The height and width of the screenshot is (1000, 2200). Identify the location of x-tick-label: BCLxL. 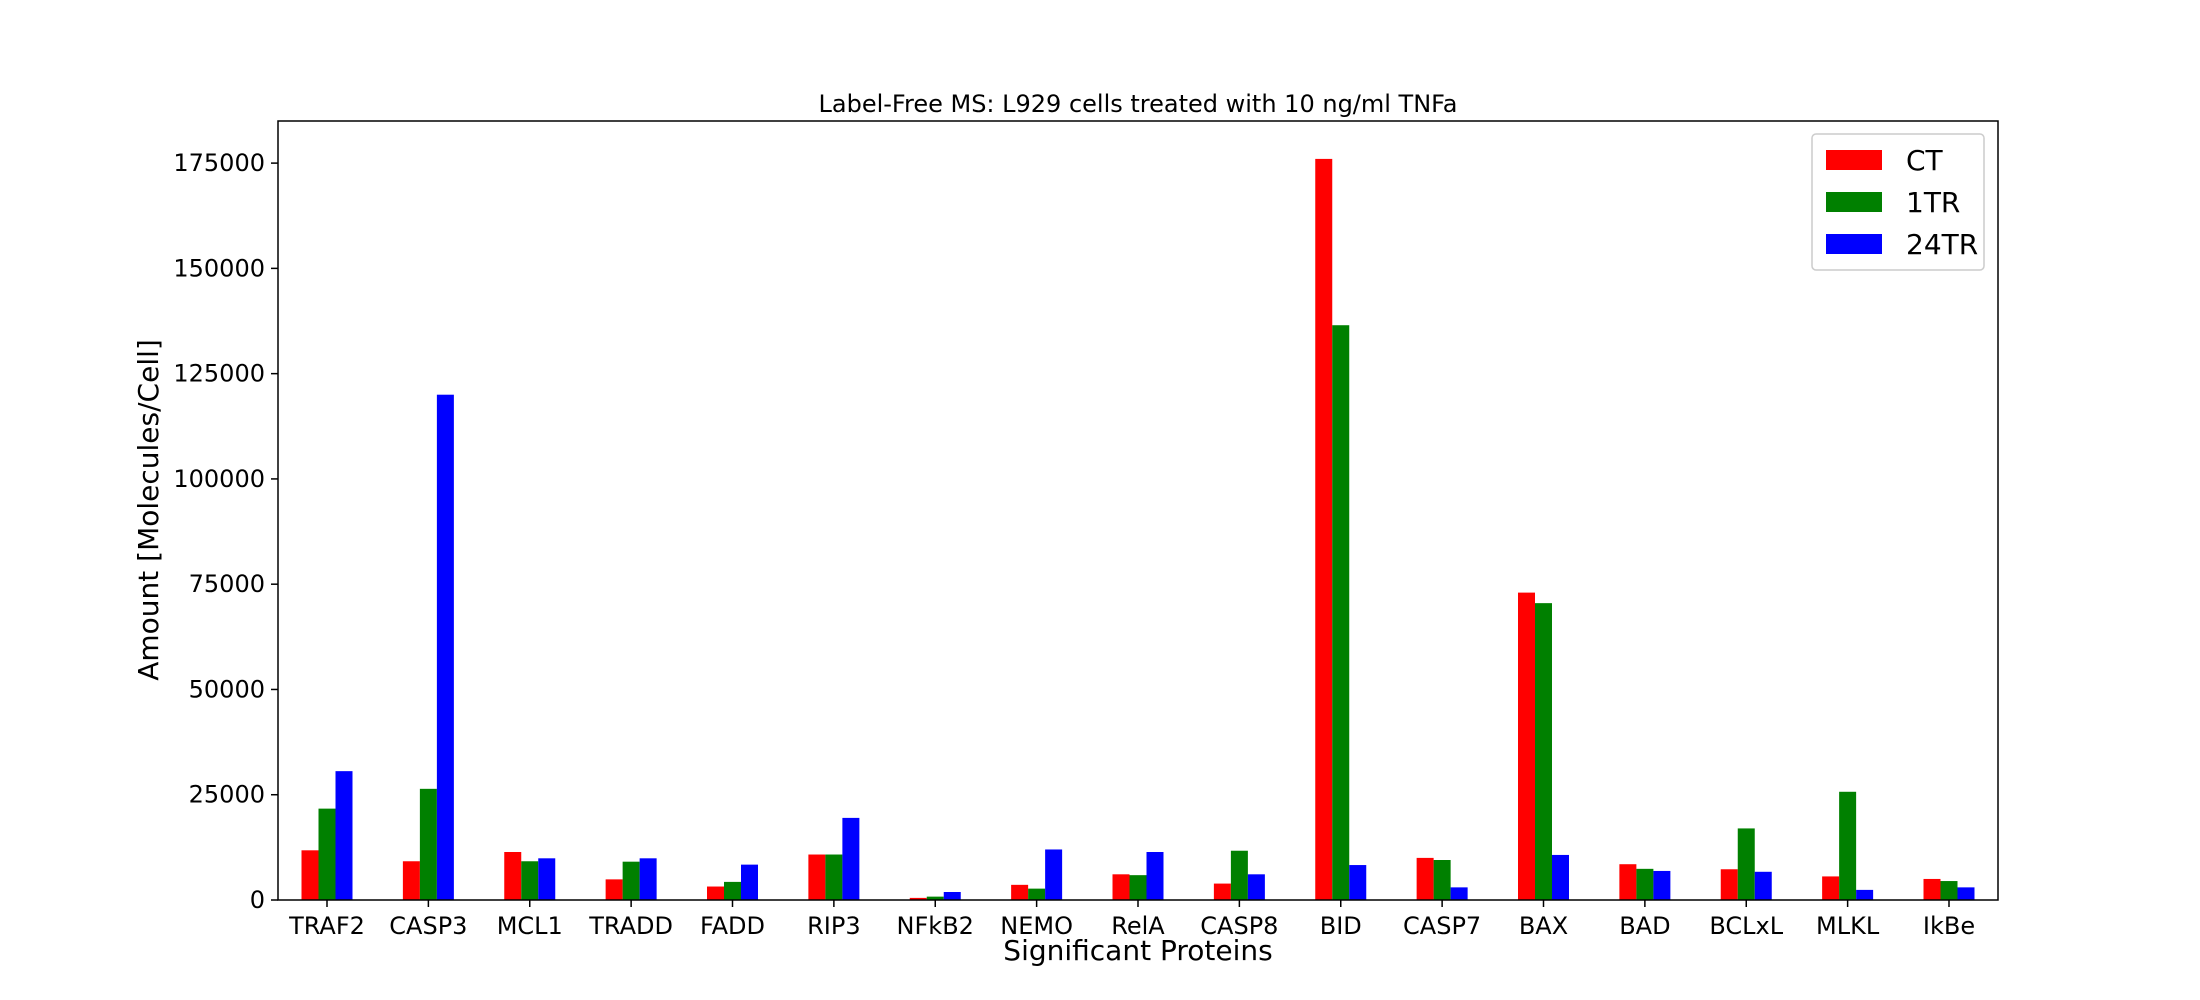
(1746, 926).